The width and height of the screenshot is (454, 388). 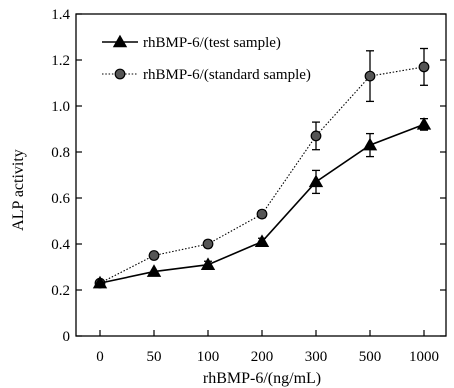 I want to click on y-tick-label: 1.0, so click(x=60, y=107).